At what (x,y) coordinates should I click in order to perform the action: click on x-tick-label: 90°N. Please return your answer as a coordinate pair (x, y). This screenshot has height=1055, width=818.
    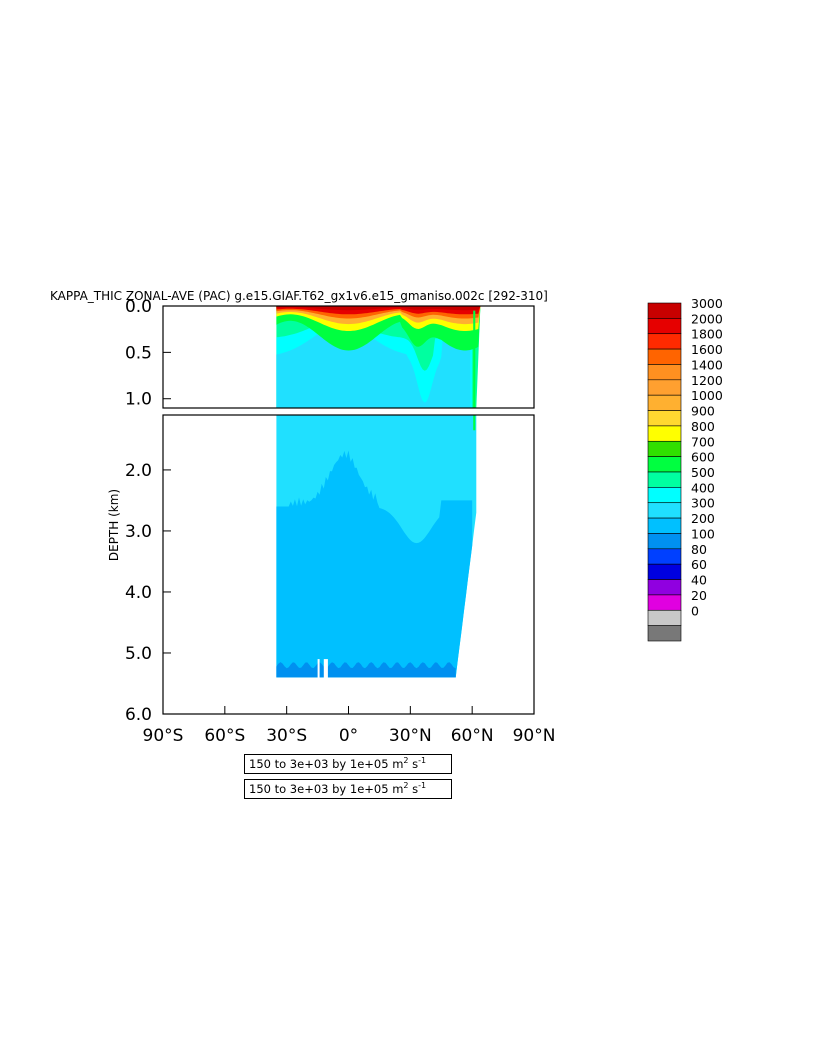
    Looking at the image, I should click on (534, 736).